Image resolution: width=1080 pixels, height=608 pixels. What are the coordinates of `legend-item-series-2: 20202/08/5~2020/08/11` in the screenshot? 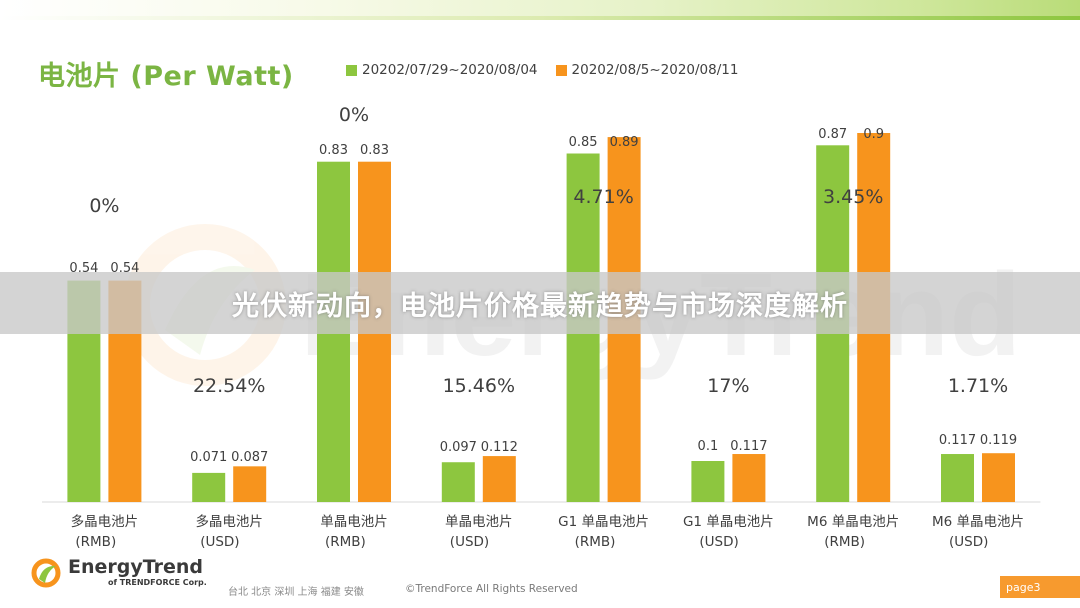 It's located at (647, 70).